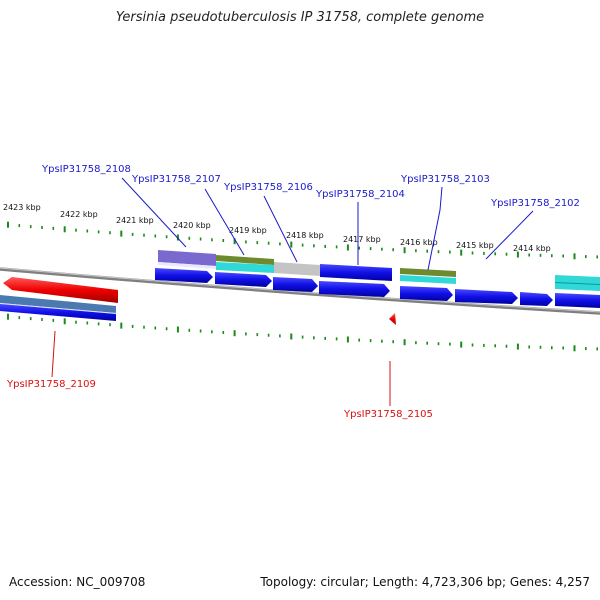  Describe the element at coordinates (219, 375) in the screenshot. I see `bottom-gene-callouts: YpsIP31758_2109 YpsIP31758_2105` at that location.